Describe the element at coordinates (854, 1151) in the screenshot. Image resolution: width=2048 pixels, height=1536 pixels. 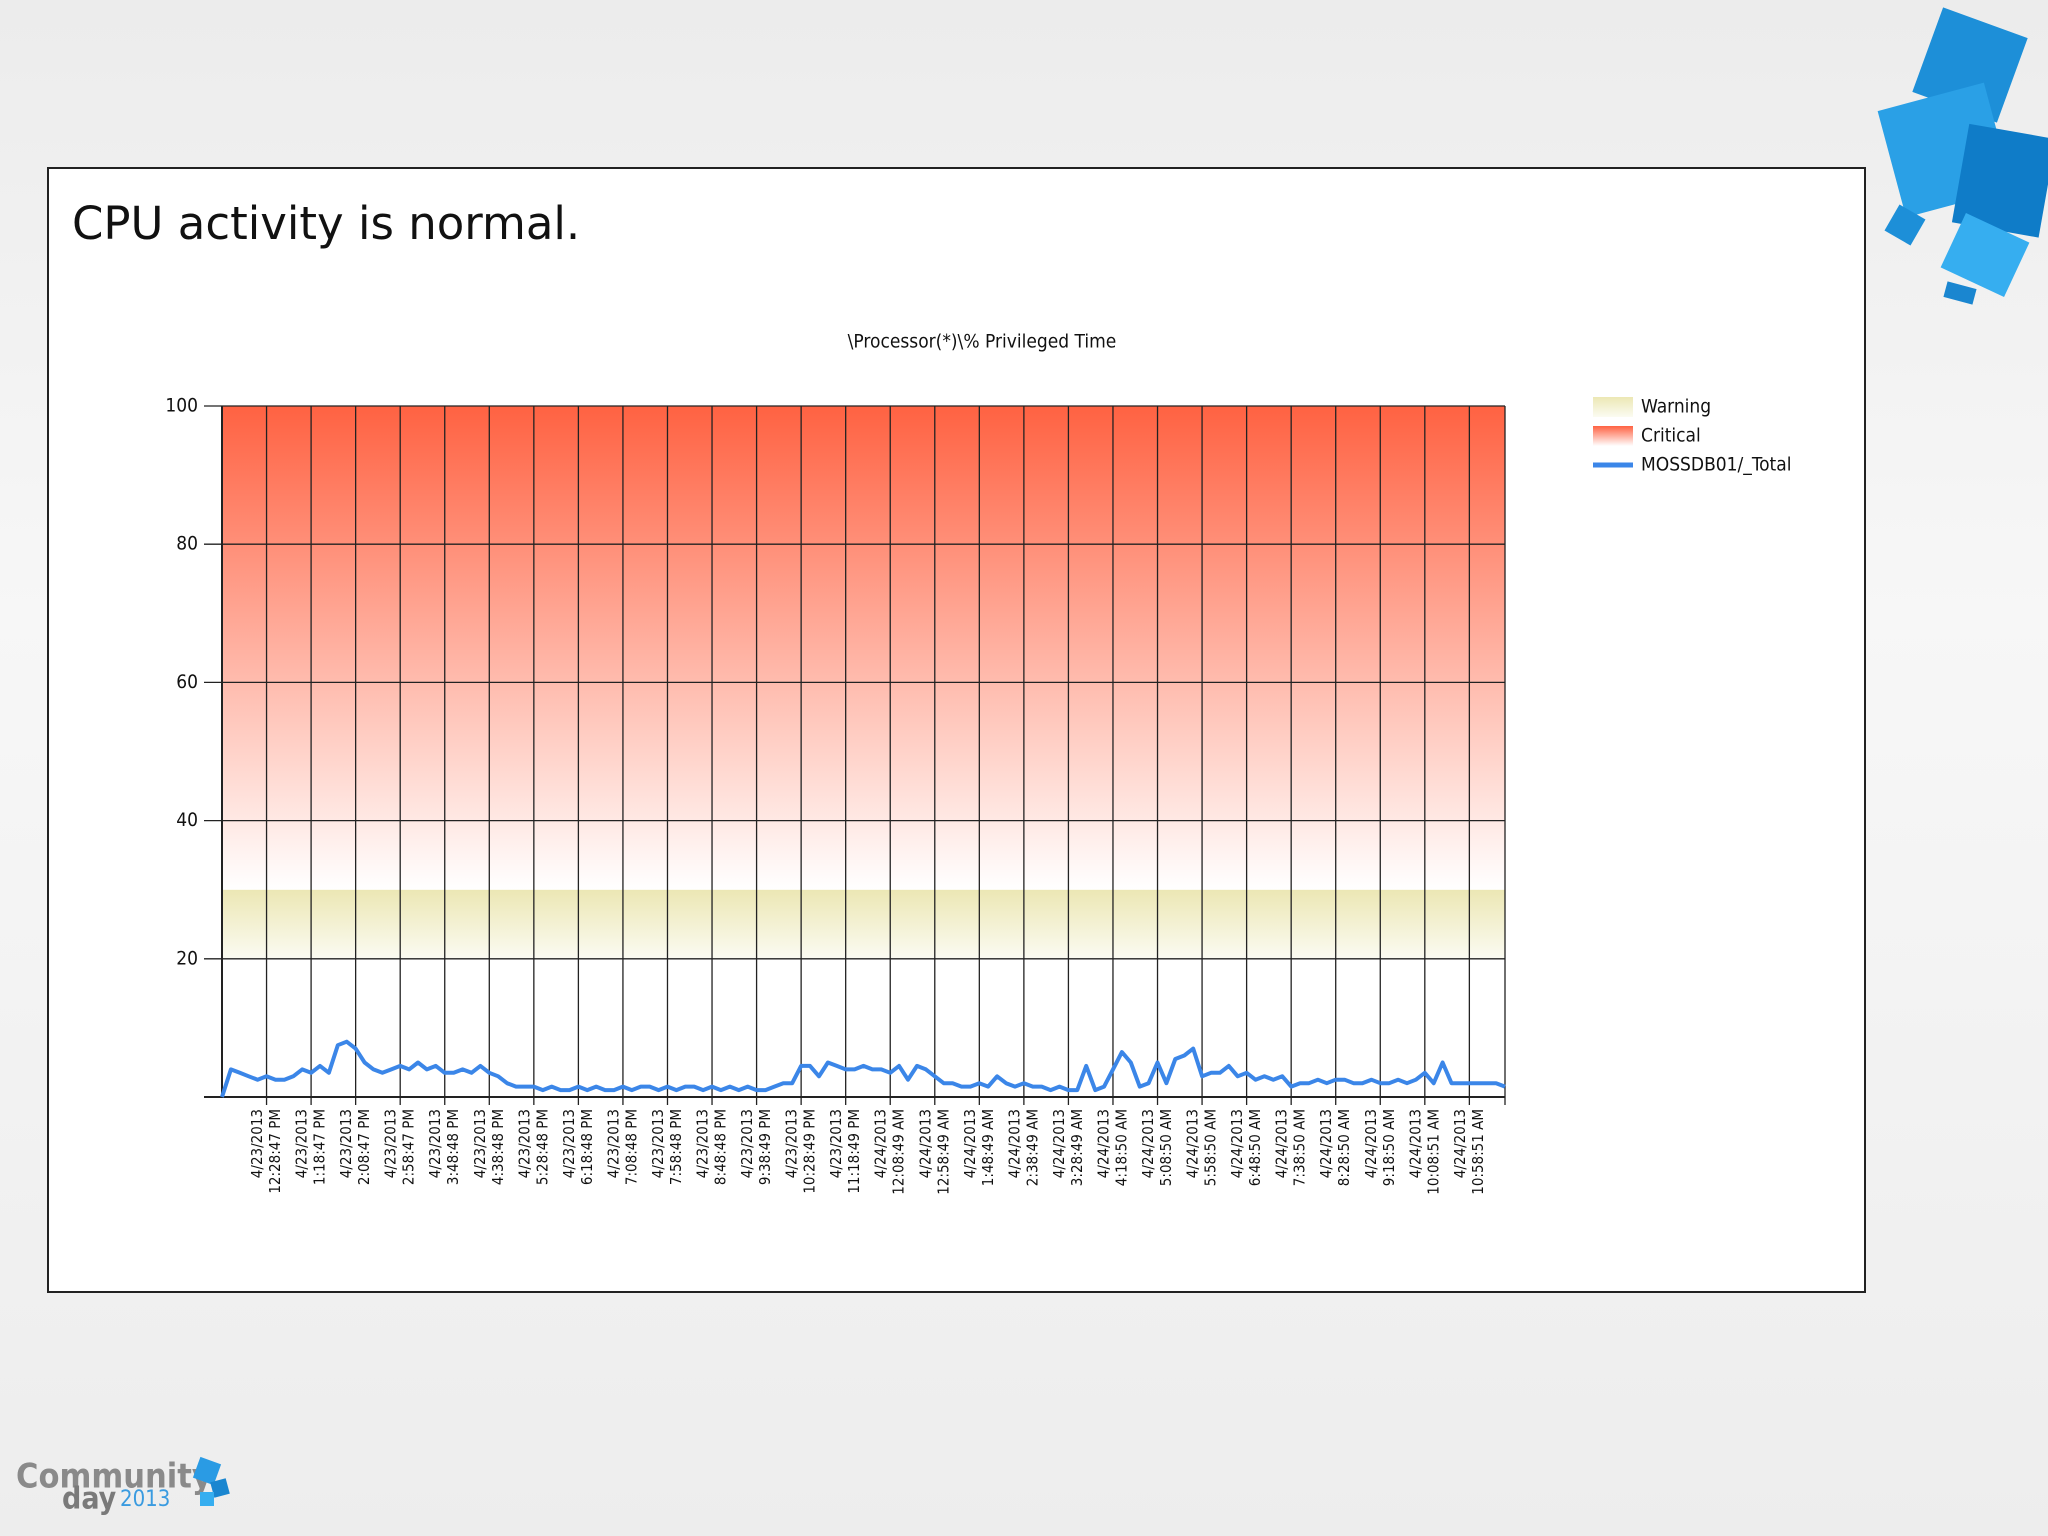
I see `x-tick-label: 11:18:49 PM` at that location.